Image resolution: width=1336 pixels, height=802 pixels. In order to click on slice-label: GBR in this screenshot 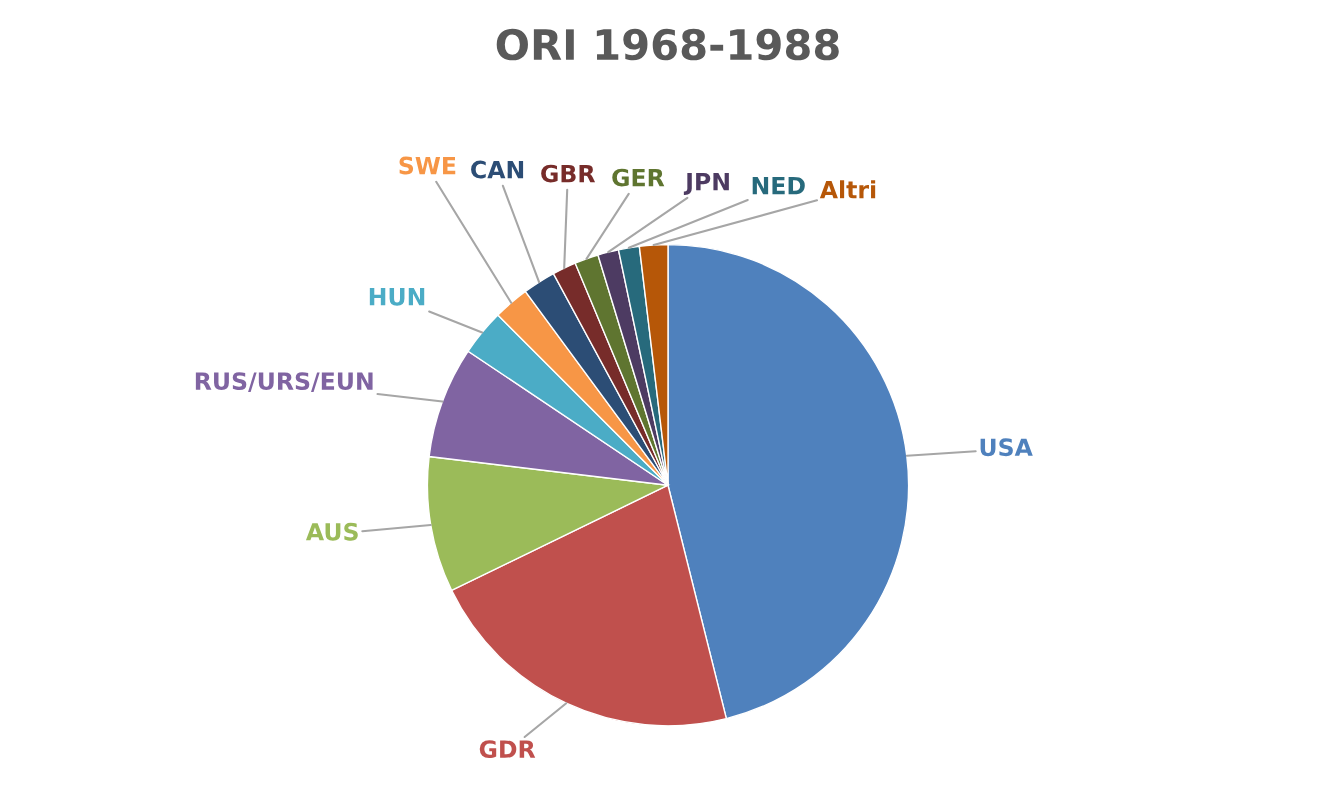, I will do `click(568, 173)`.